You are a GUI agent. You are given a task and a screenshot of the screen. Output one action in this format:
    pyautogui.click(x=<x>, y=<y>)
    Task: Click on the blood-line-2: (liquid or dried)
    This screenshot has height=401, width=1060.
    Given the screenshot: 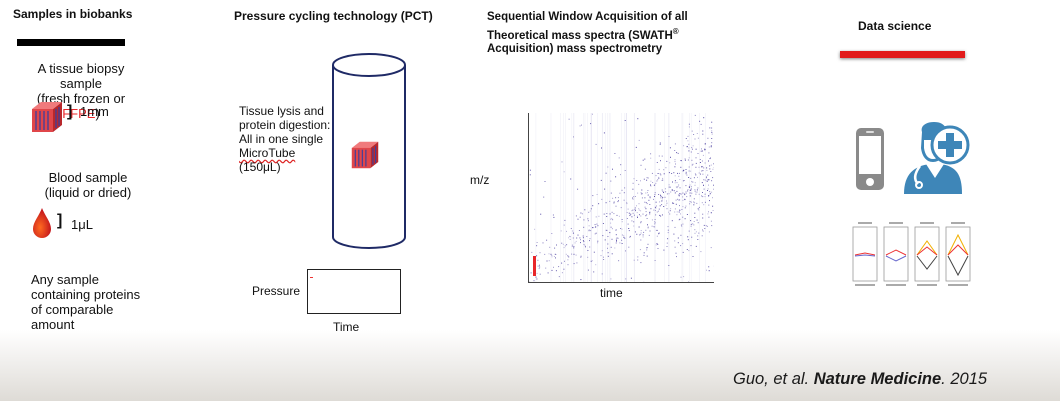 What is the action you would take?
    pyautogui.click(x=88, y=192)
    